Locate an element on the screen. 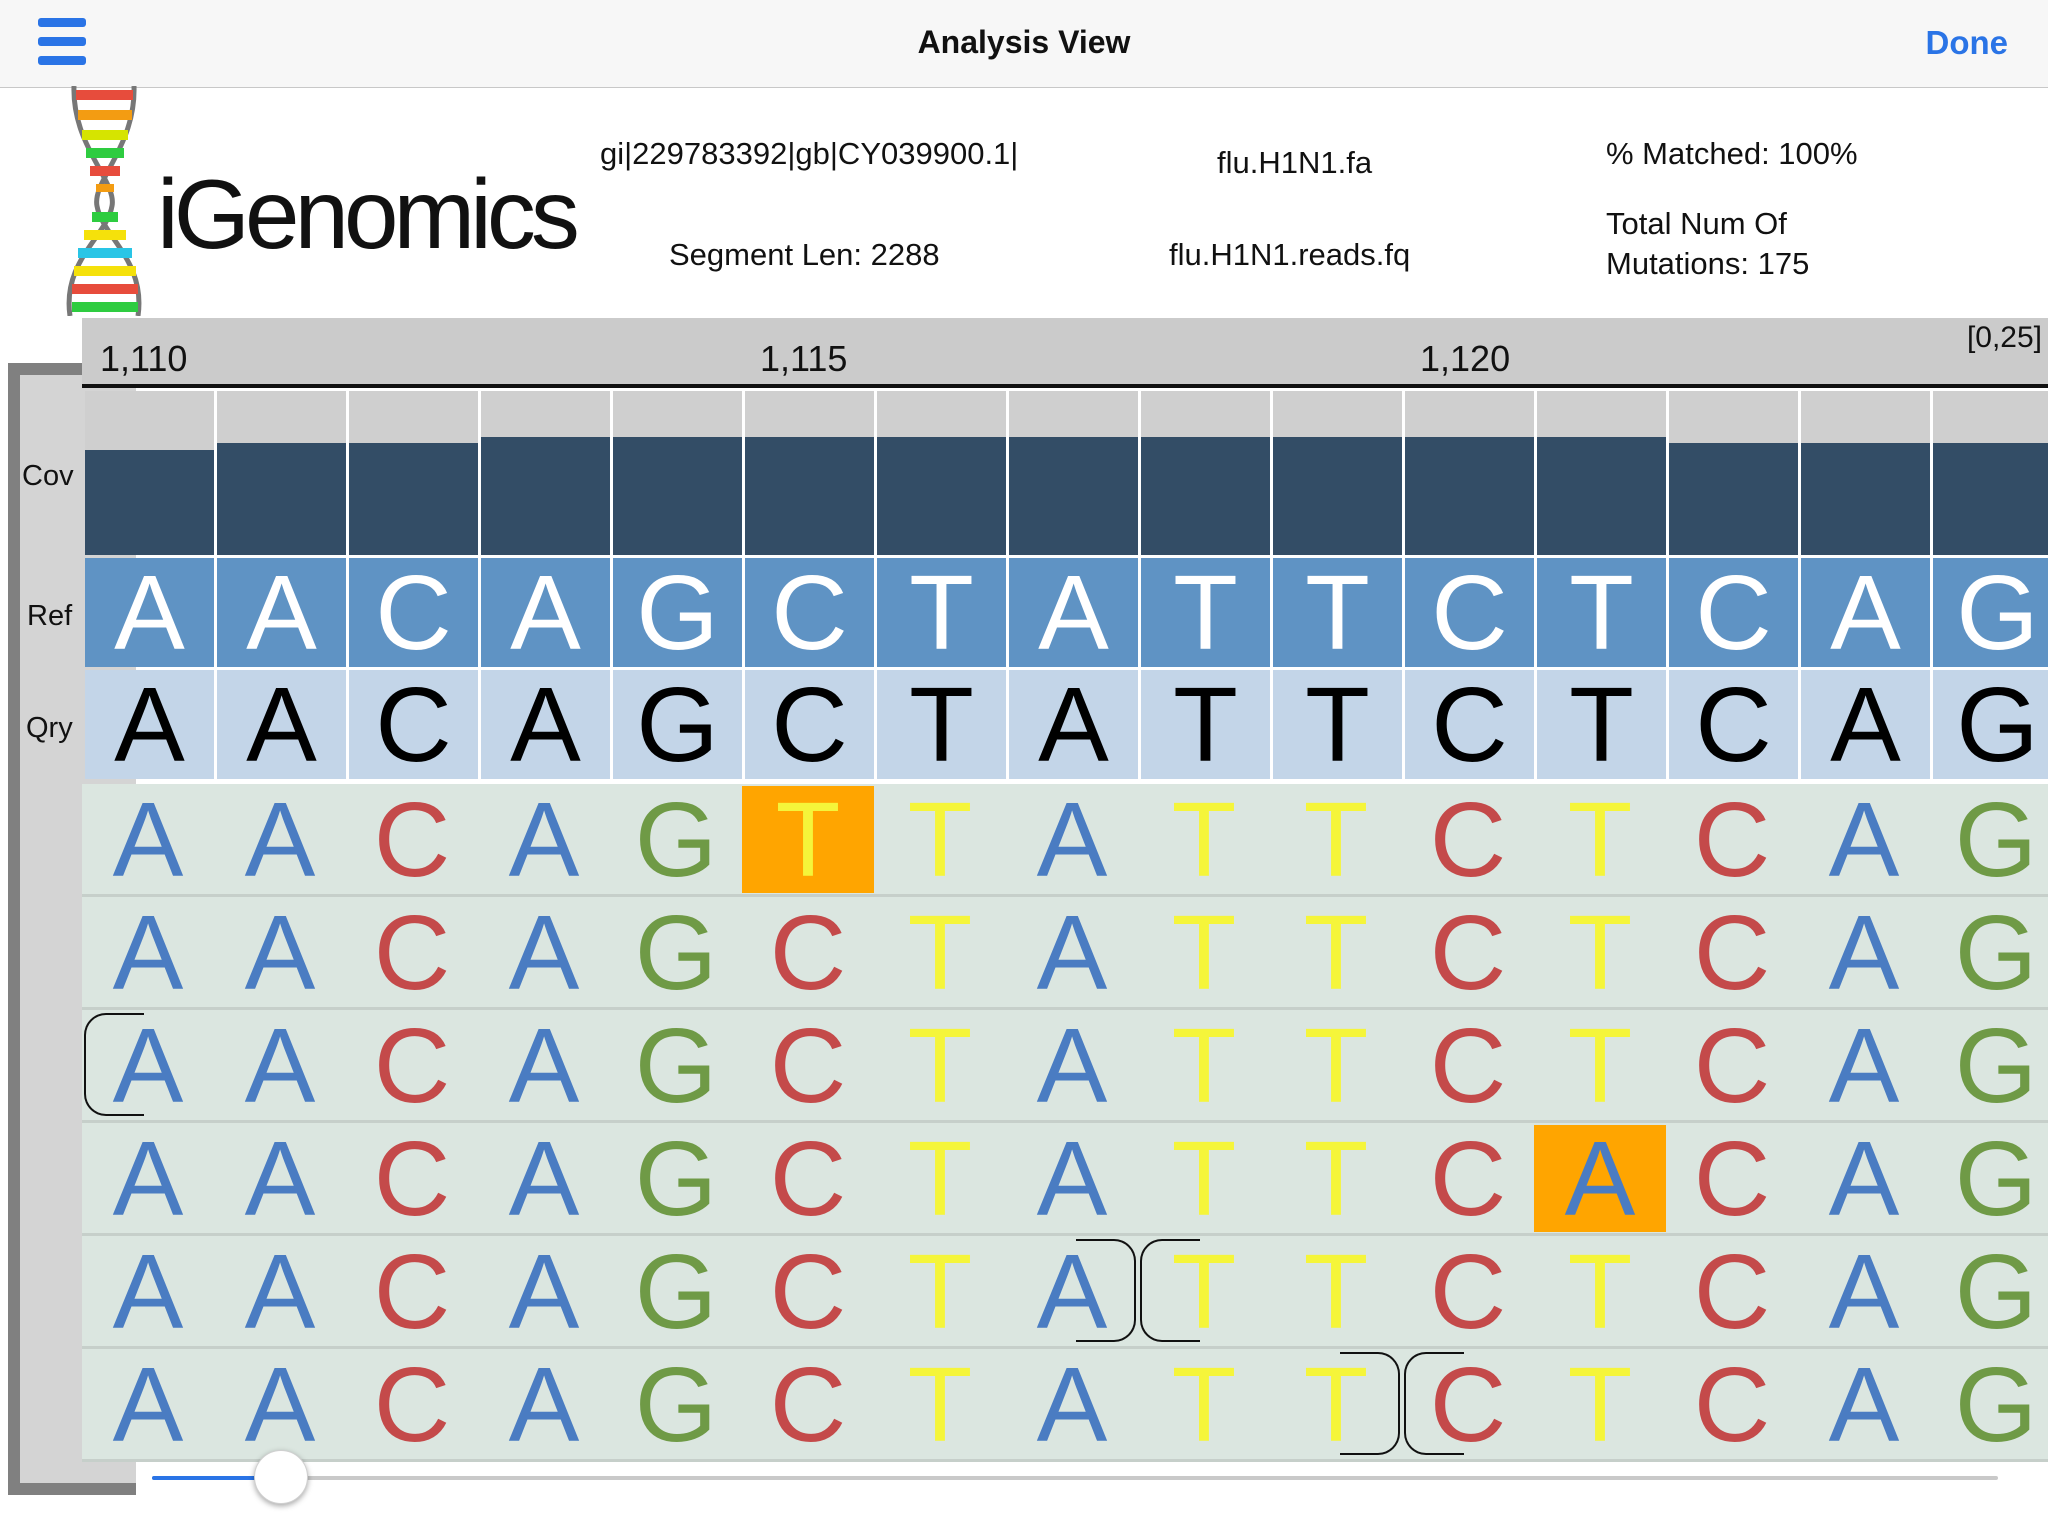 The width and height of the screenshot is (2048, 1536). done-button: Done is located at coordinates (1967, 42).